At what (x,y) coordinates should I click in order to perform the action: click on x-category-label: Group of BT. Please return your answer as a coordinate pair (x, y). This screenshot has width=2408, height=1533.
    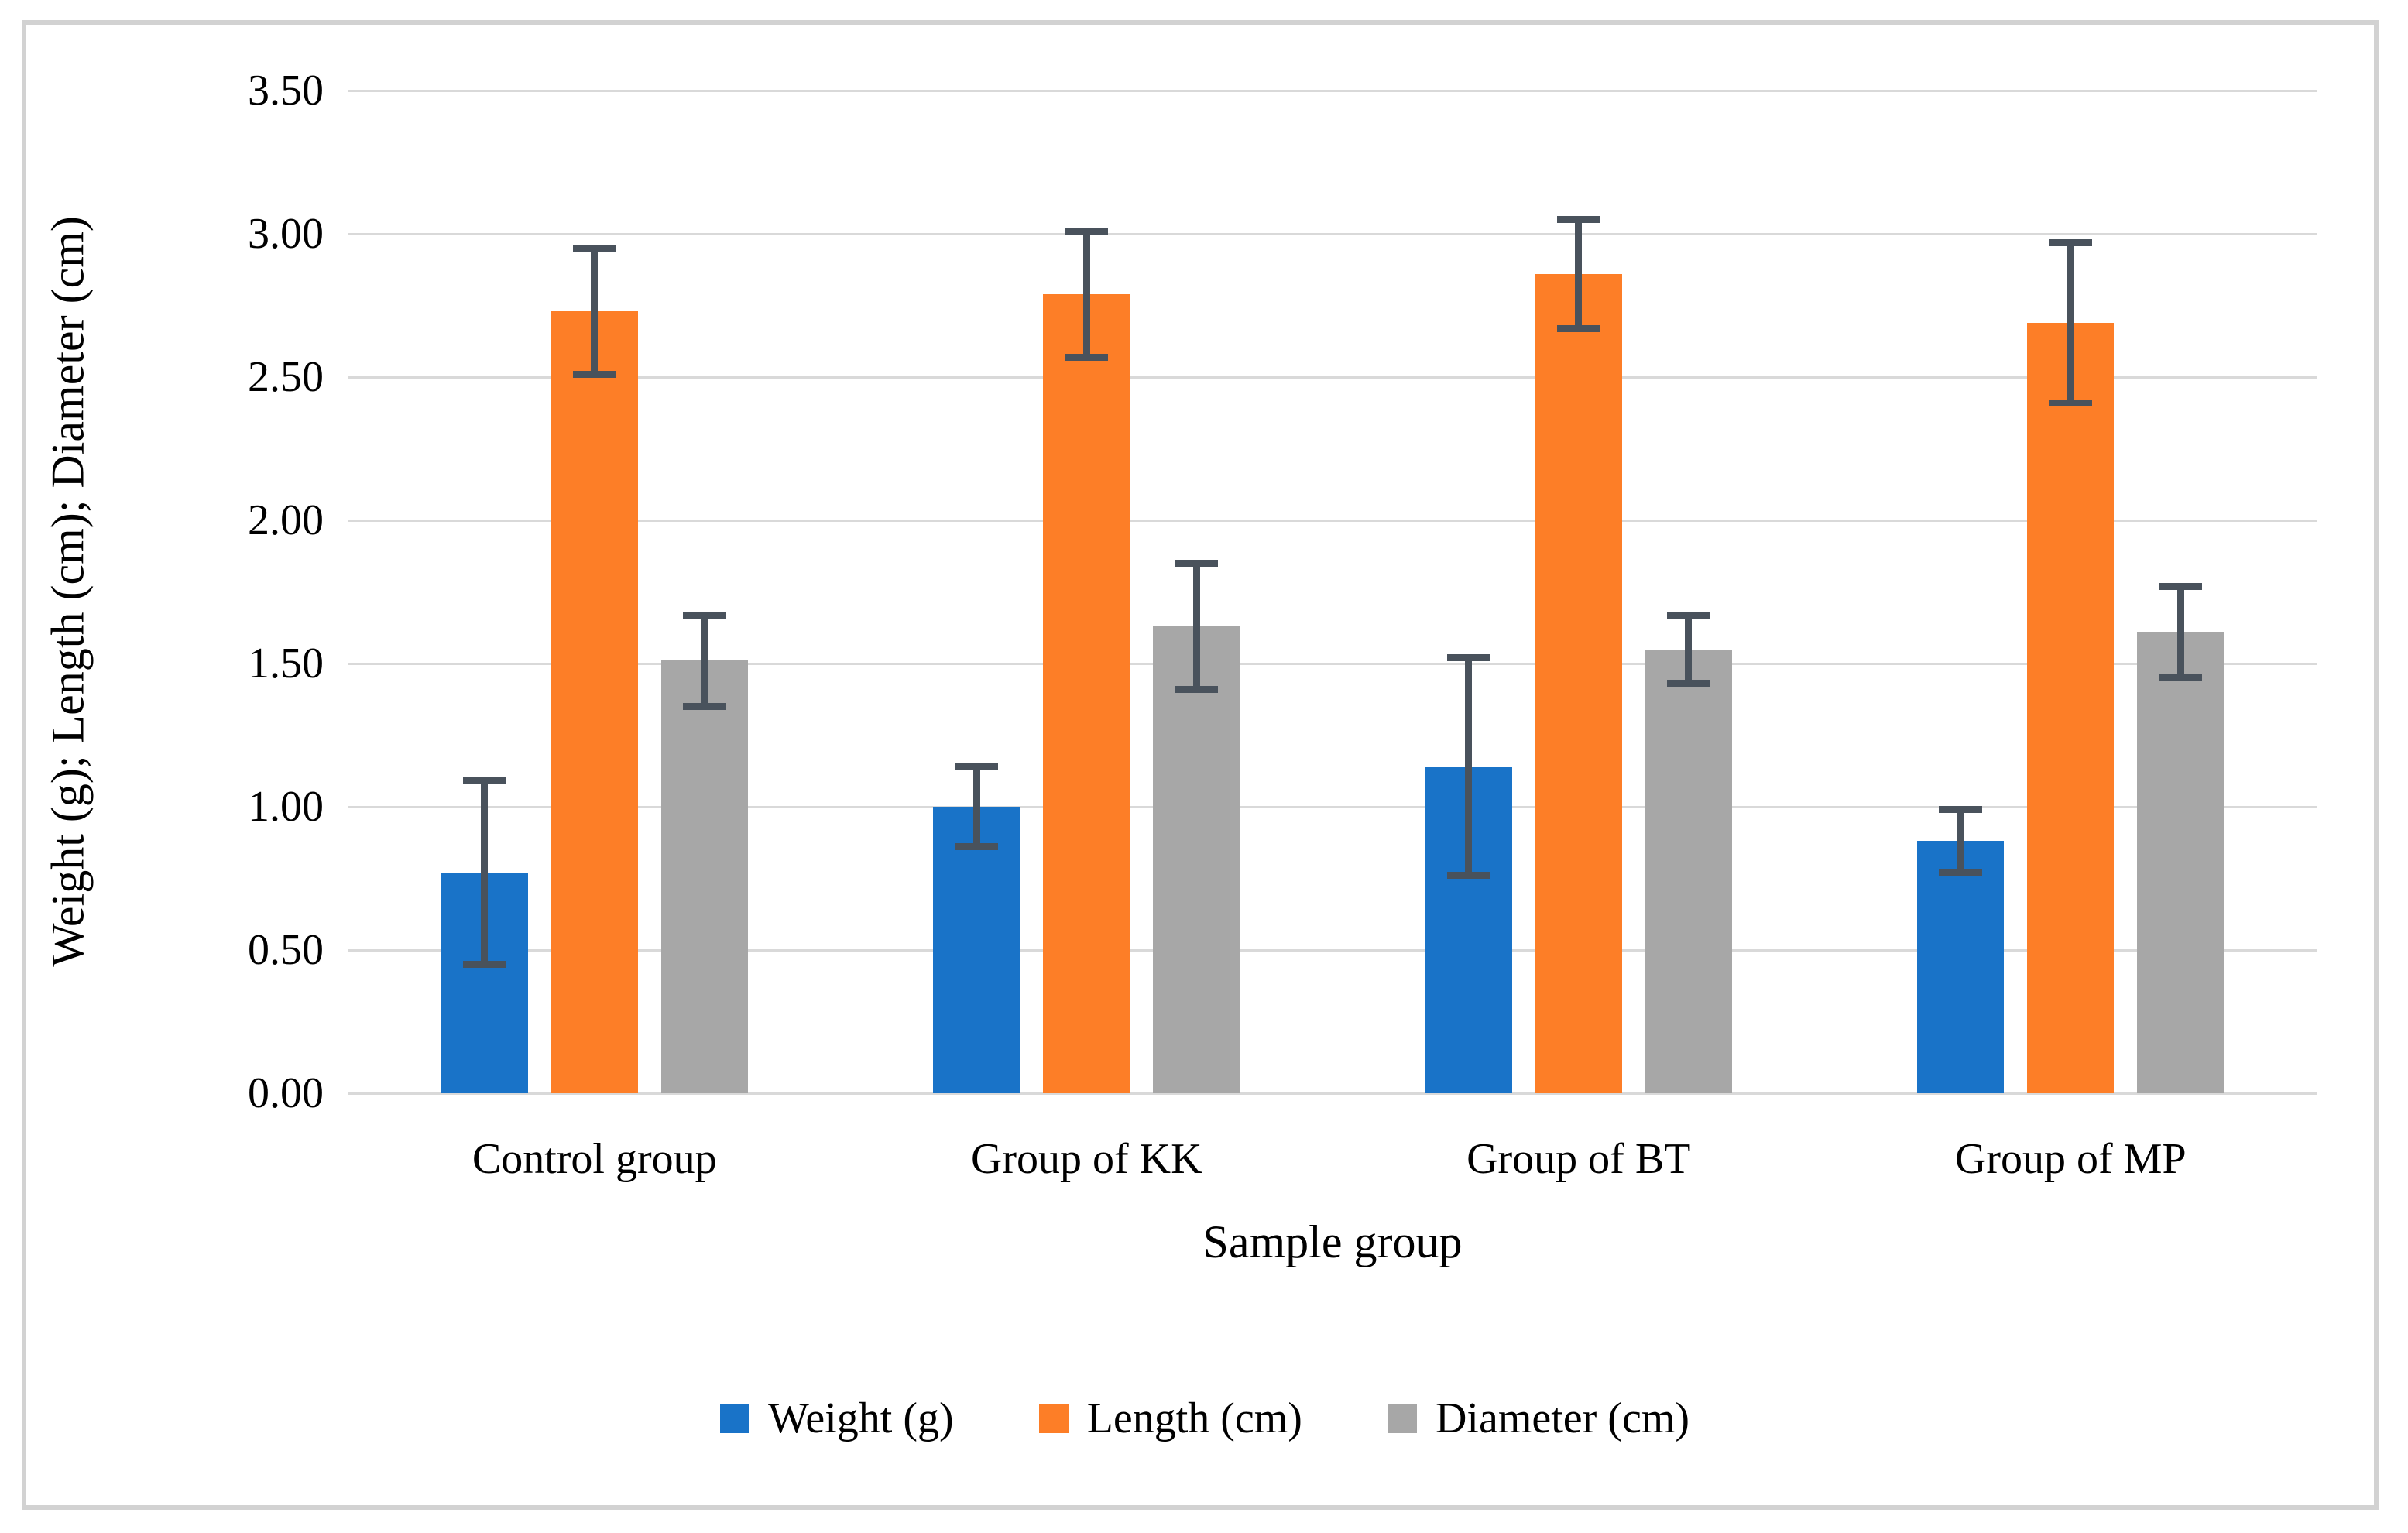
    Looking at the image, I should click on (1578, 1159).